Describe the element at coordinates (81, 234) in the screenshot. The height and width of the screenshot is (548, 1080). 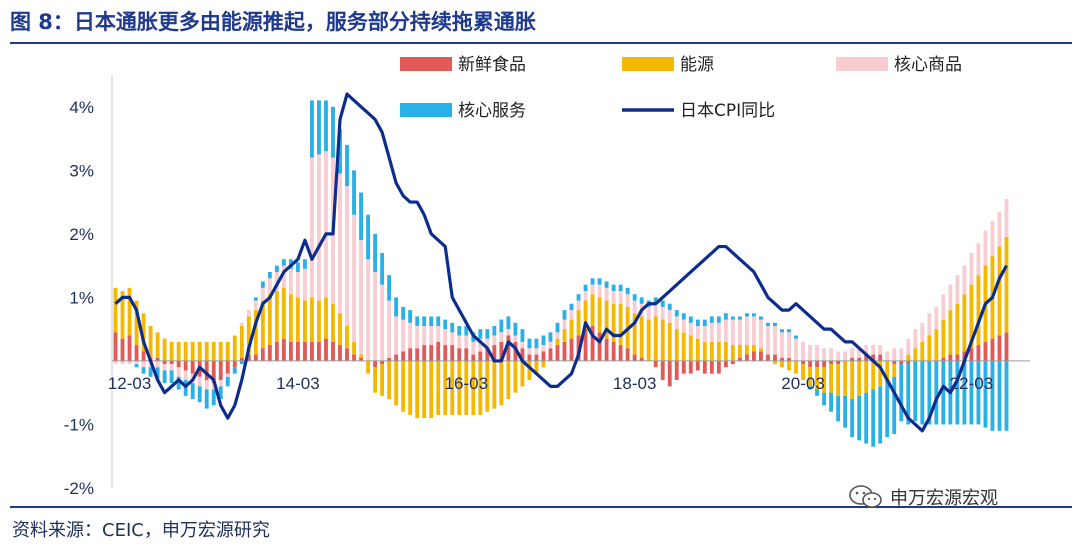
I see `y-tick-label: 2%` at that location.